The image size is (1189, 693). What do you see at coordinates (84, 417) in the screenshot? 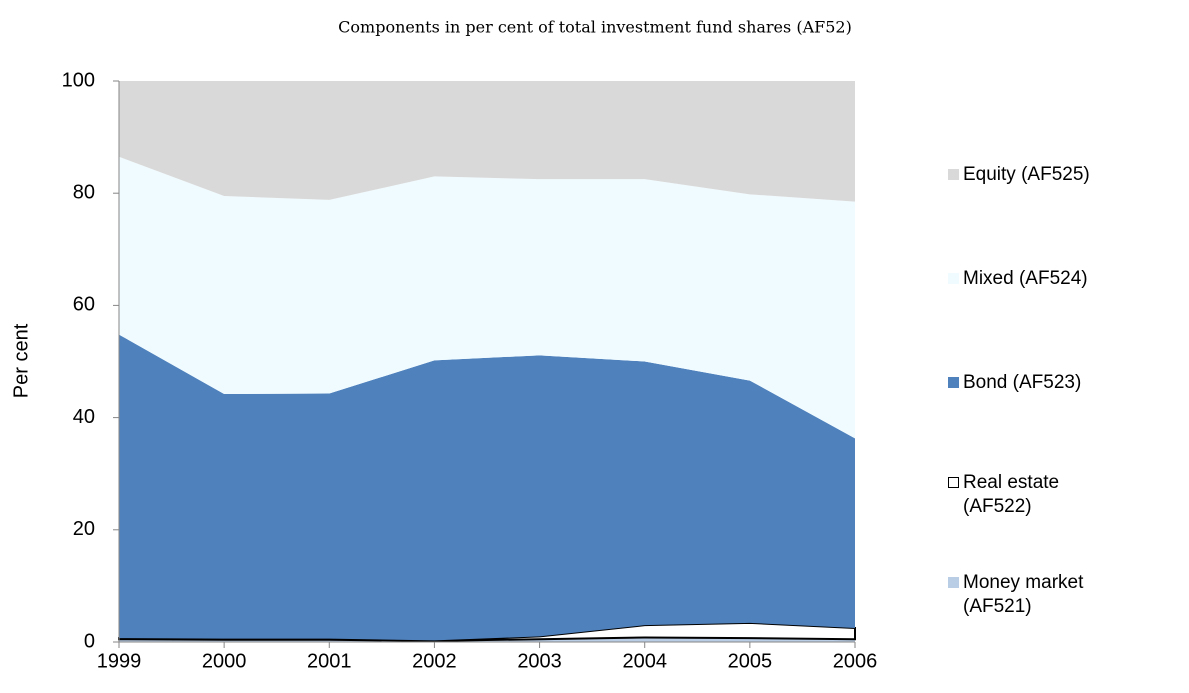
I see `y-tick-label: 40` at bounding box center [84, 417].